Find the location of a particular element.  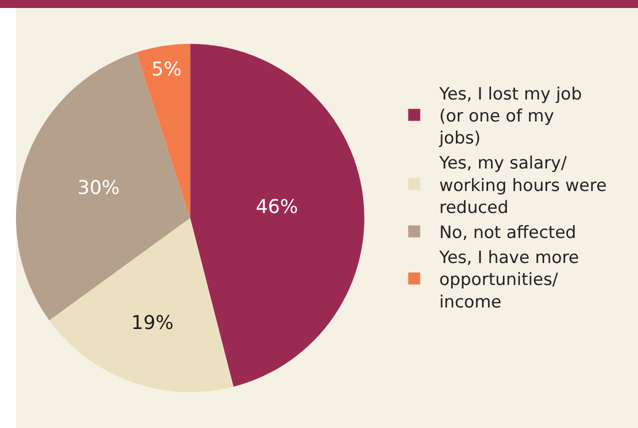

data-label: 46% is located at coordinates (277, 207).